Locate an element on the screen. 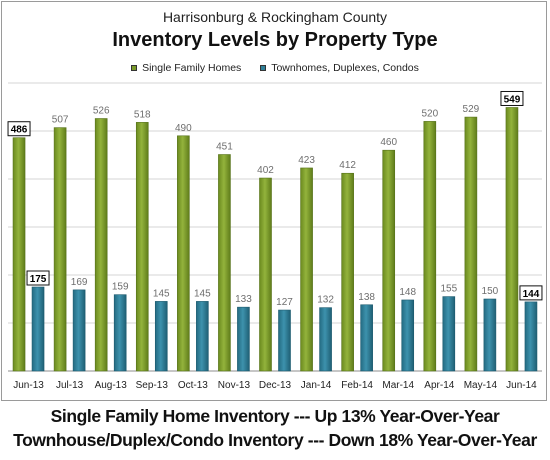 The height and width of the screenshot is (460, 550). x-tick-label-Dec-13: Dec-13 is located at coordinates (275, 385).